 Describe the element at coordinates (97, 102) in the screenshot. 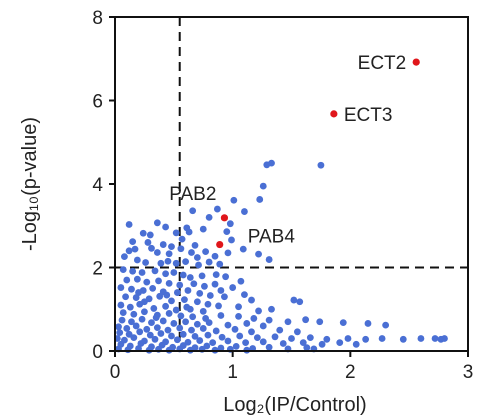

I see `y-tick-label: 6` at that location.